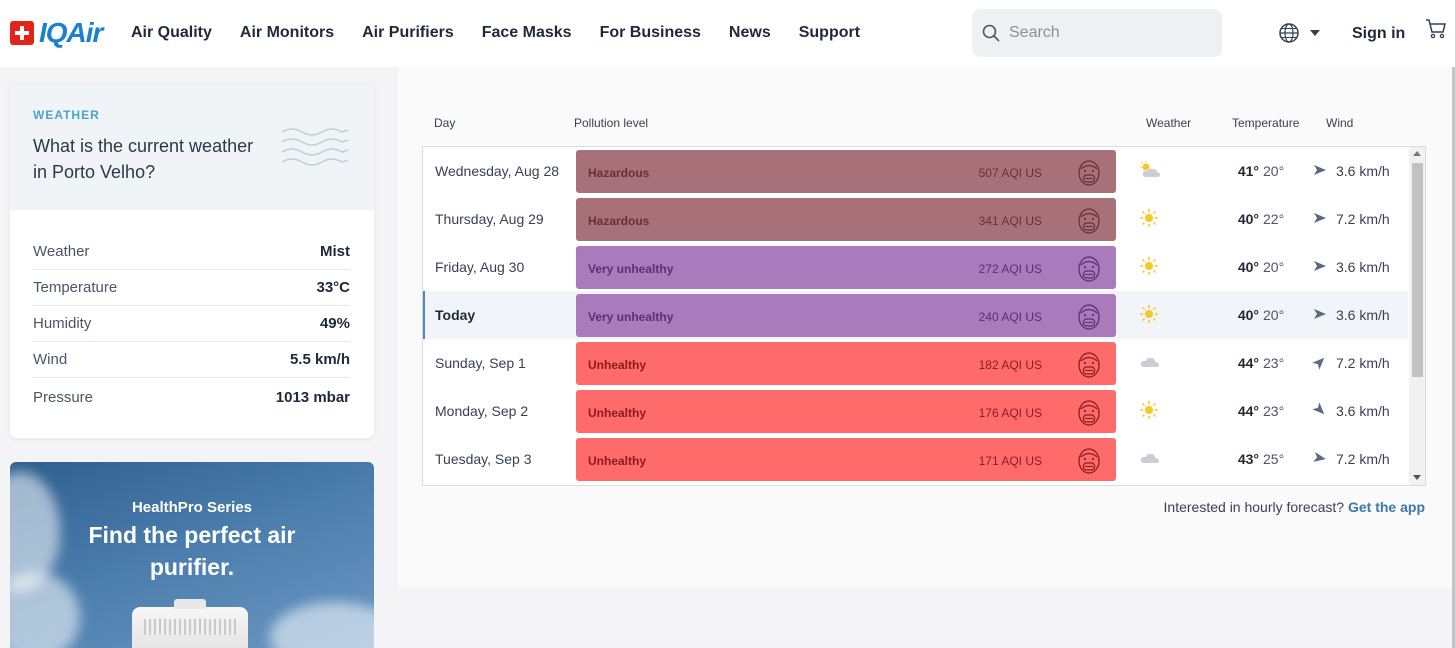 The image size is (1455, 648). What do you see at coordinates (846, 363) in the screenshot?
I see `pollution-bar: Unhealthy 182 AQI US` at bounding box center [846, 363].